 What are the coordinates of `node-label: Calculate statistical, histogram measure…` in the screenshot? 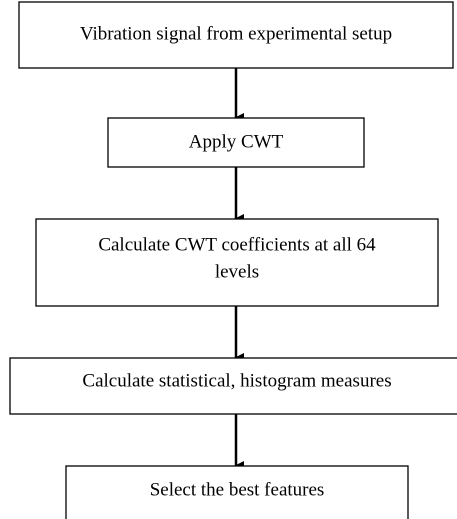 It's located at (236, 380).